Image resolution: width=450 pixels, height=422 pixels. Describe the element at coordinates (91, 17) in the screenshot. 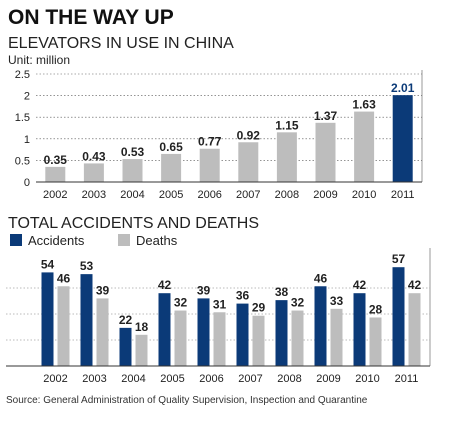

I see `main-title: ON THE WAY UP` at that location.